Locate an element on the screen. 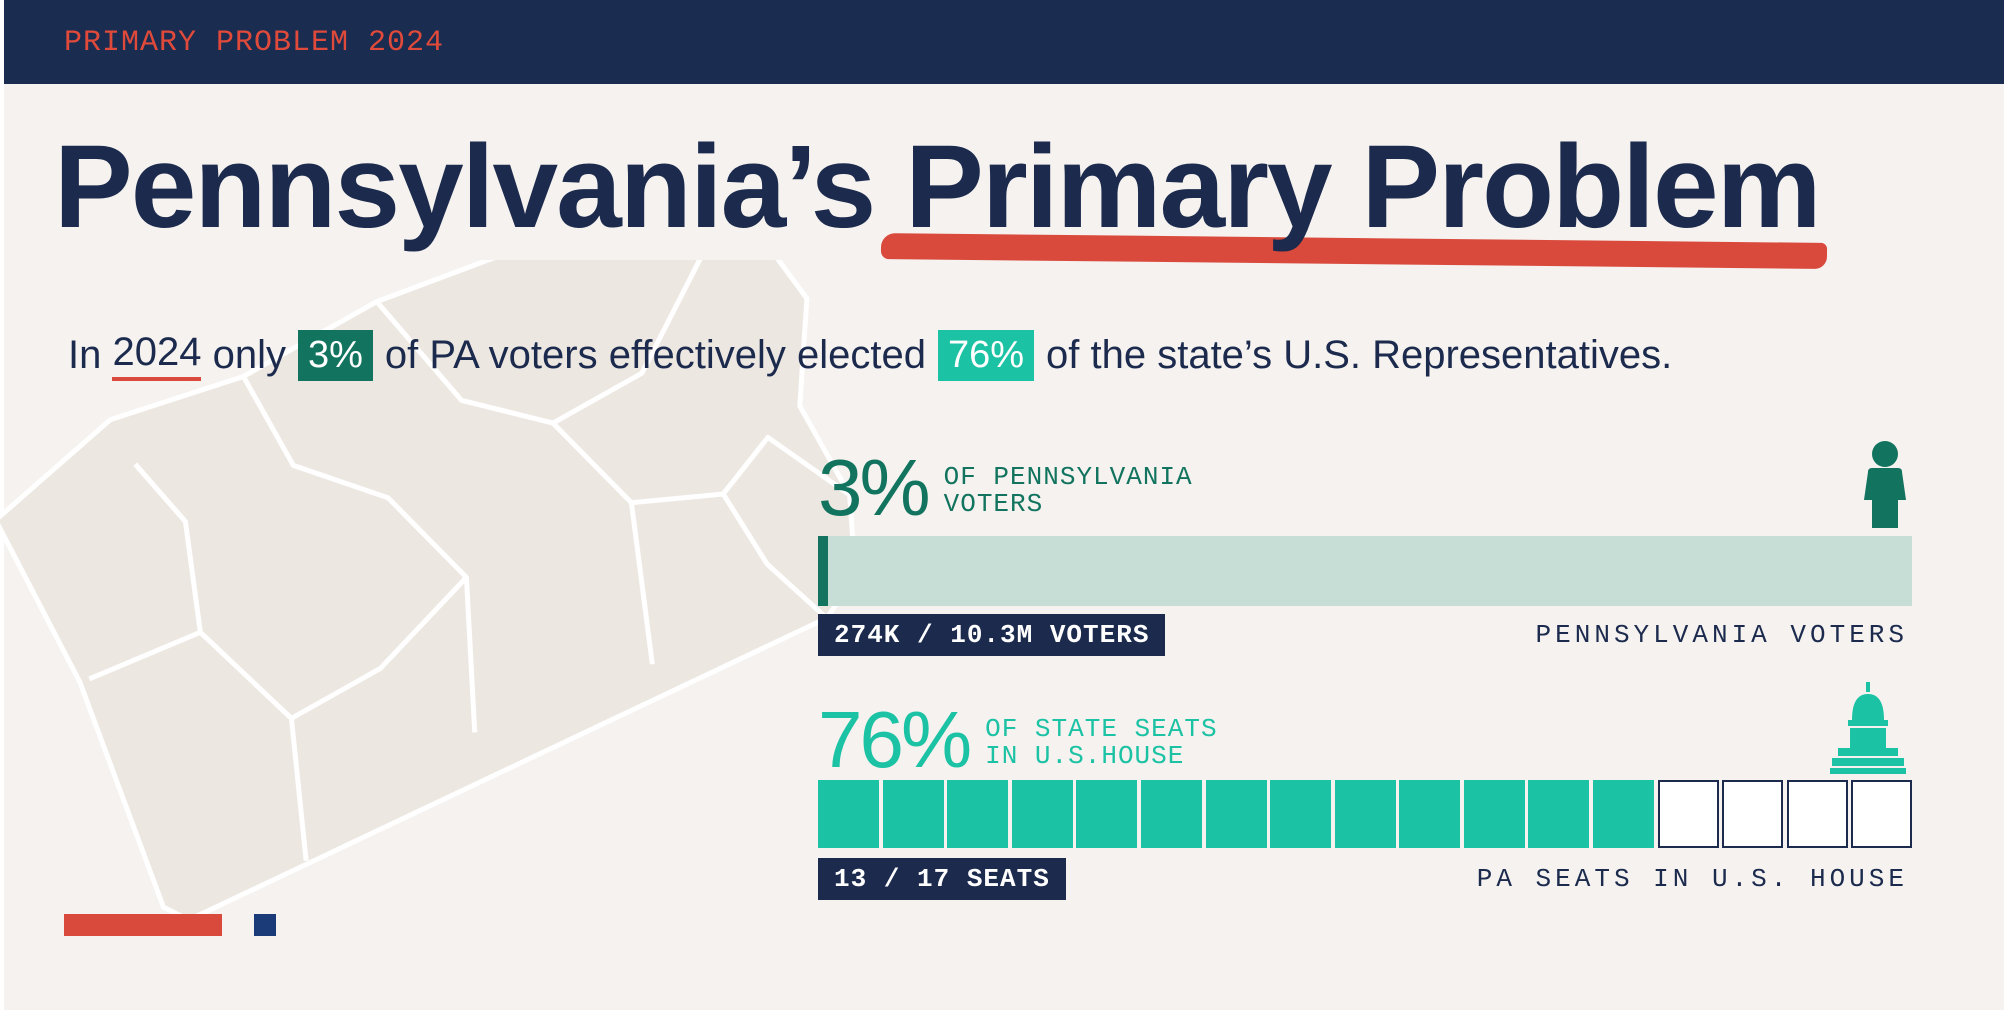  page-title: Pennsylvania’s Primary Problem is located at coordinates (941, 198).